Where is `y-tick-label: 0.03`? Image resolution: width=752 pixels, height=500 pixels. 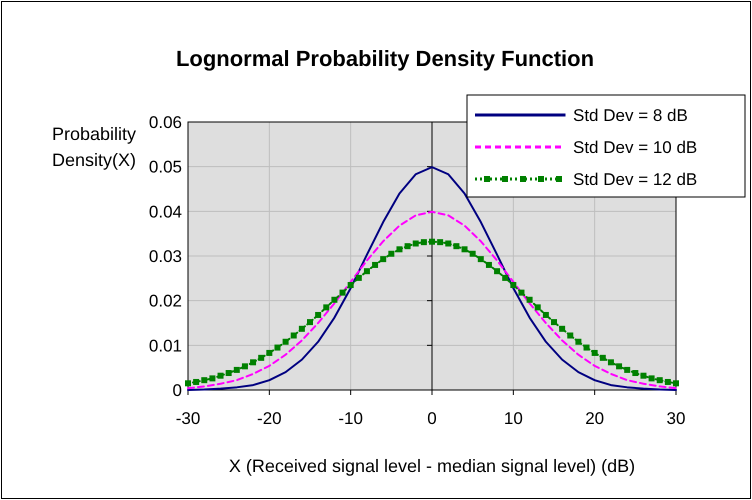 y-tick-label: 0.03 is located at coordinates (165, 256).